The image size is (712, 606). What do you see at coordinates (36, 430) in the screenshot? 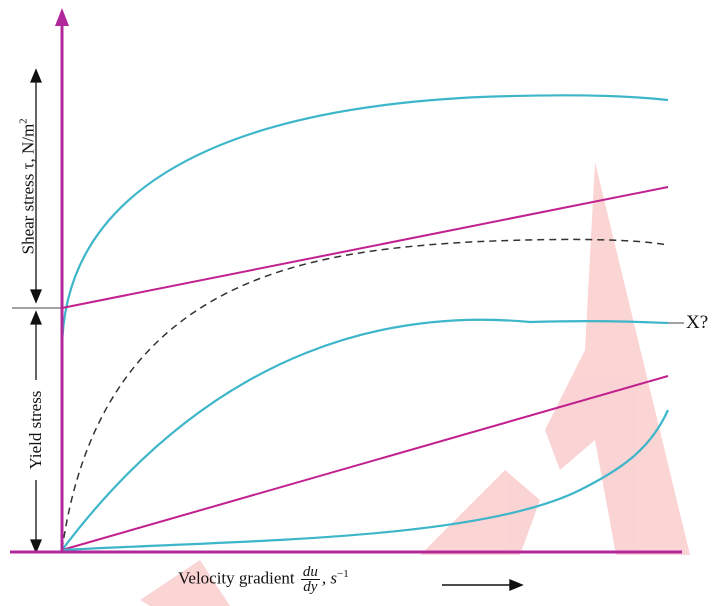
I see `yield-stress-label: Yield stress` at bounding box center [36, 430].